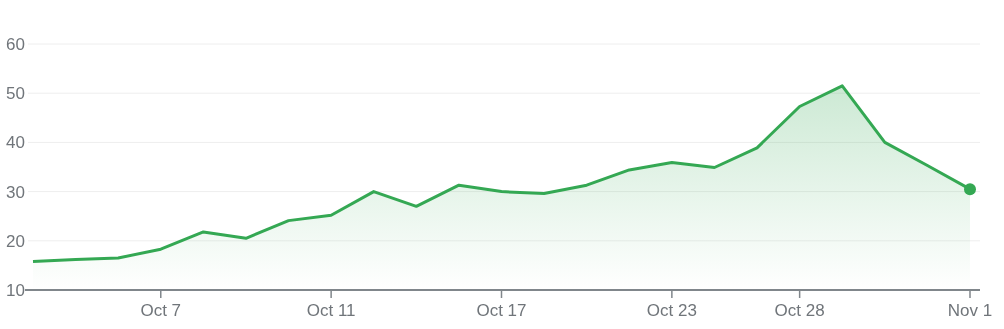 The image size is (1004, 329). Describe the element at coordinates (15, 44) in the screenshot. I see `y-tick-label: 60` at that location.